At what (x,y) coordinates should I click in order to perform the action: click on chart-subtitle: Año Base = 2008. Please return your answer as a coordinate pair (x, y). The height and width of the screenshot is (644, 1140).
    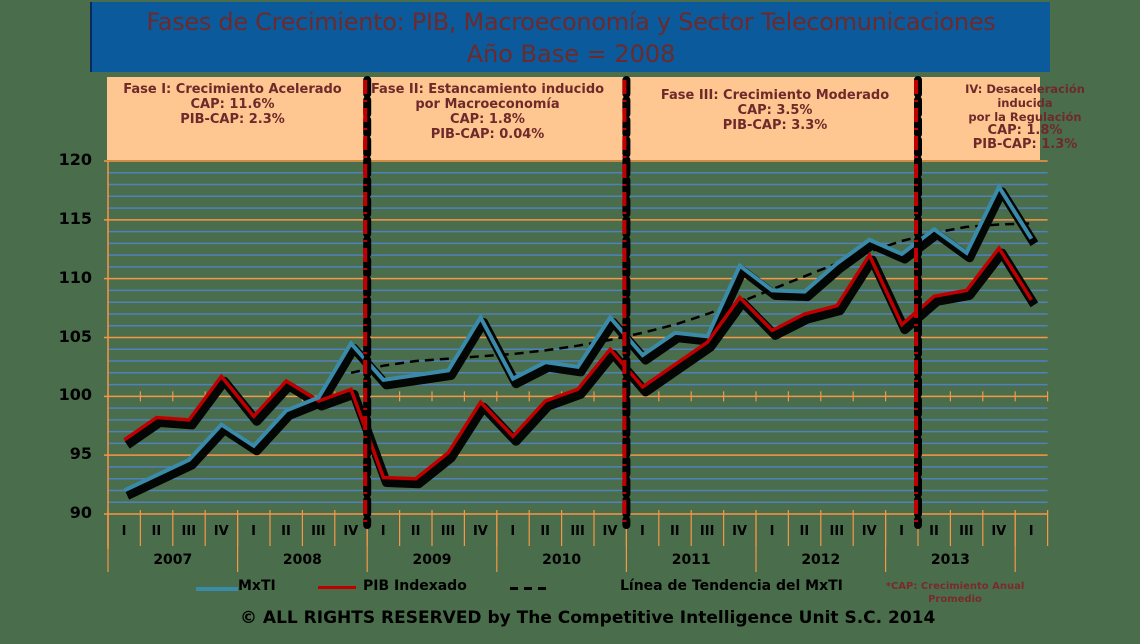
    Looking at the image, I should click on (571, 54).